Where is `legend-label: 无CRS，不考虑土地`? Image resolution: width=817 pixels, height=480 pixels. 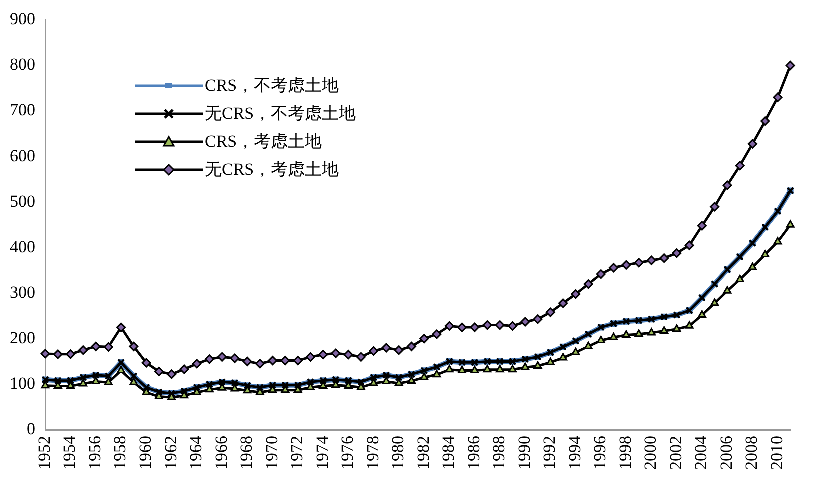
legend-label: 无CRS，不考虑土地 is located at coordinates (280, 114).